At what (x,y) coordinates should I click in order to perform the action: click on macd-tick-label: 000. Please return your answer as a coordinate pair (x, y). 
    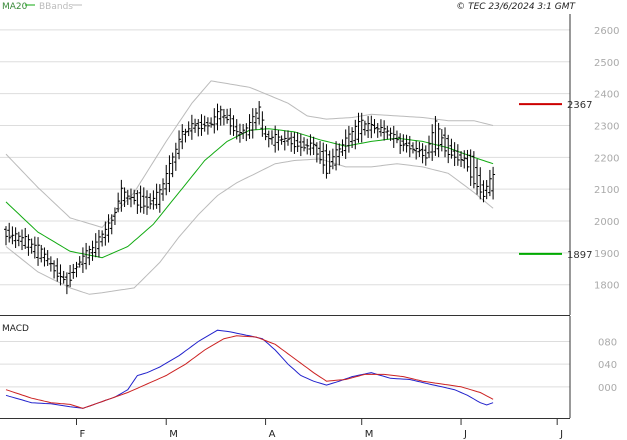
    Looking at the image, I should click on (607, 388).